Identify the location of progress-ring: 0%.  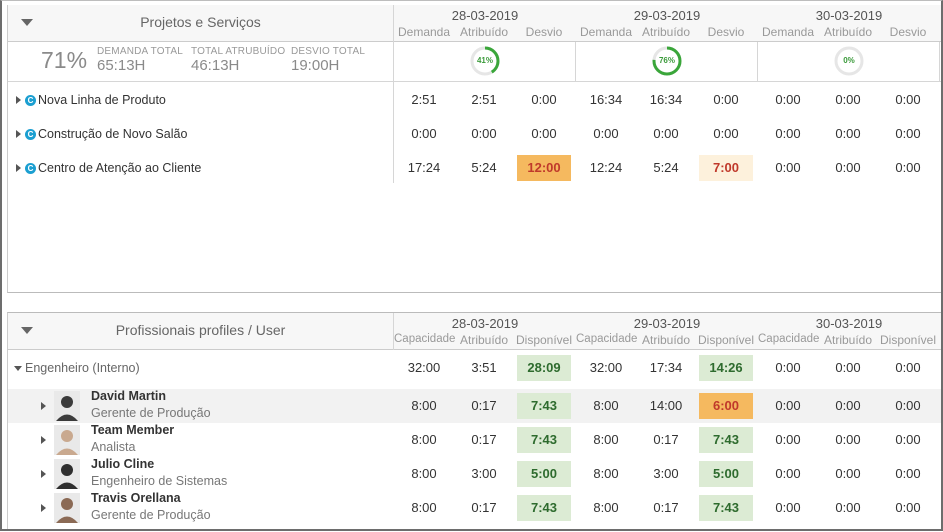
(849, 61).